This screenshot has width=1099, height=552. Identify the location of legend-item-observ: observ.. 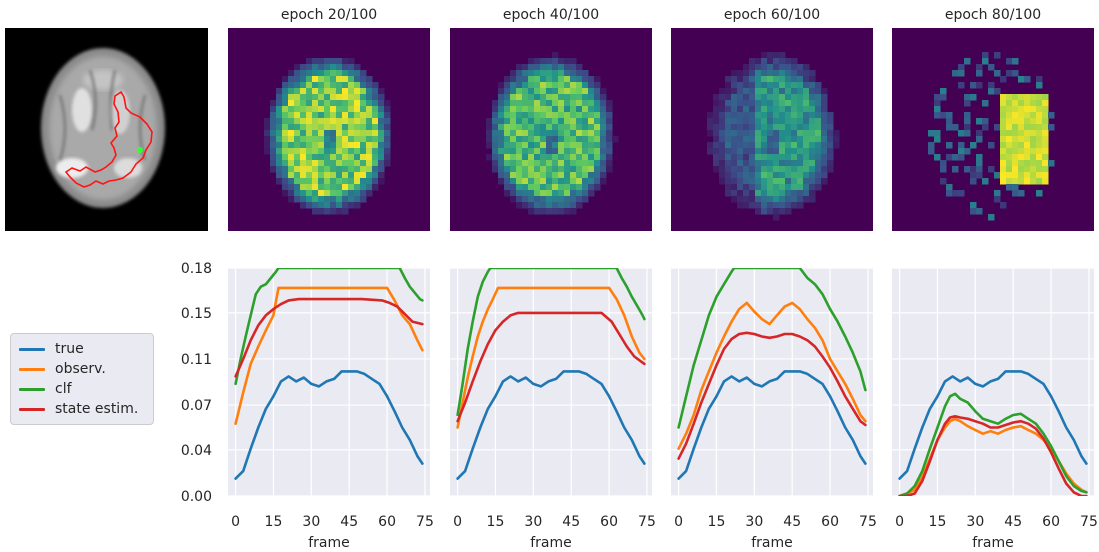
(82, 369).